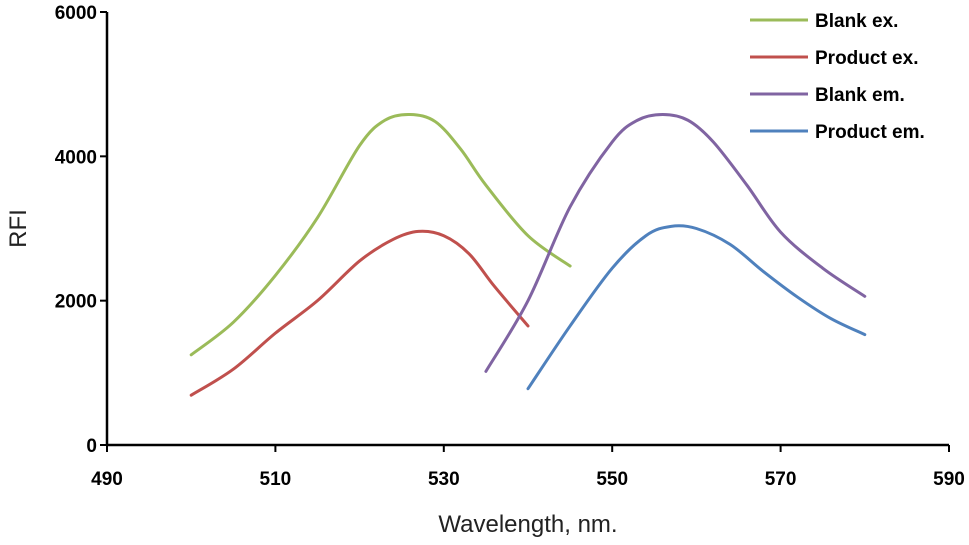 The width and height of the screenshot is (969, 545). I want to click on y-tick-label: 2000, so click(76, 302).